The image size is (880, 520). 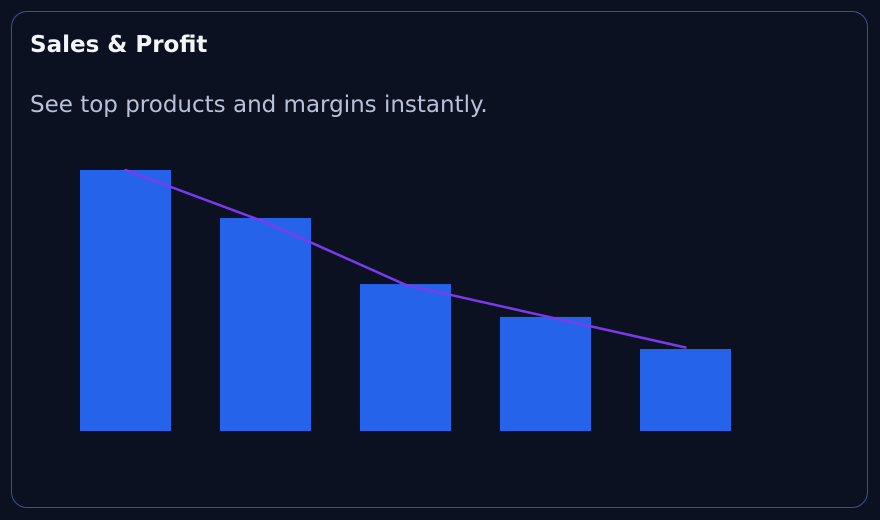 I want to click on card-title: Sales & Profit, so click(x=119, y=45).